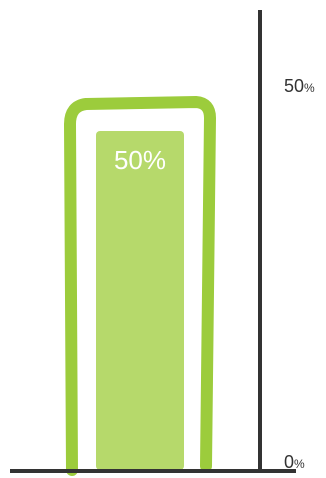  Describe the element at coordinates (299, 86) in the screenshot. I see `y-tick-label: 50%` at that location.